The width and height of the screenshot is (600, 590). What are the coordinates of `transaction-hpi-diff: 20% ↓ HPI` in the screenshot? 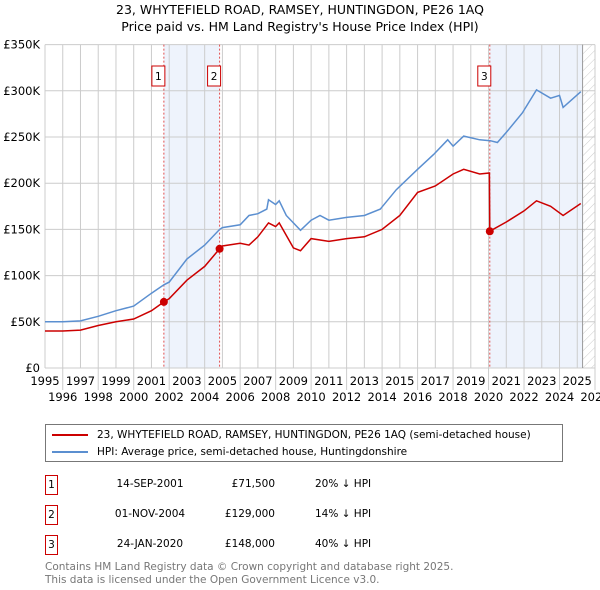 It's located at (343, 484).